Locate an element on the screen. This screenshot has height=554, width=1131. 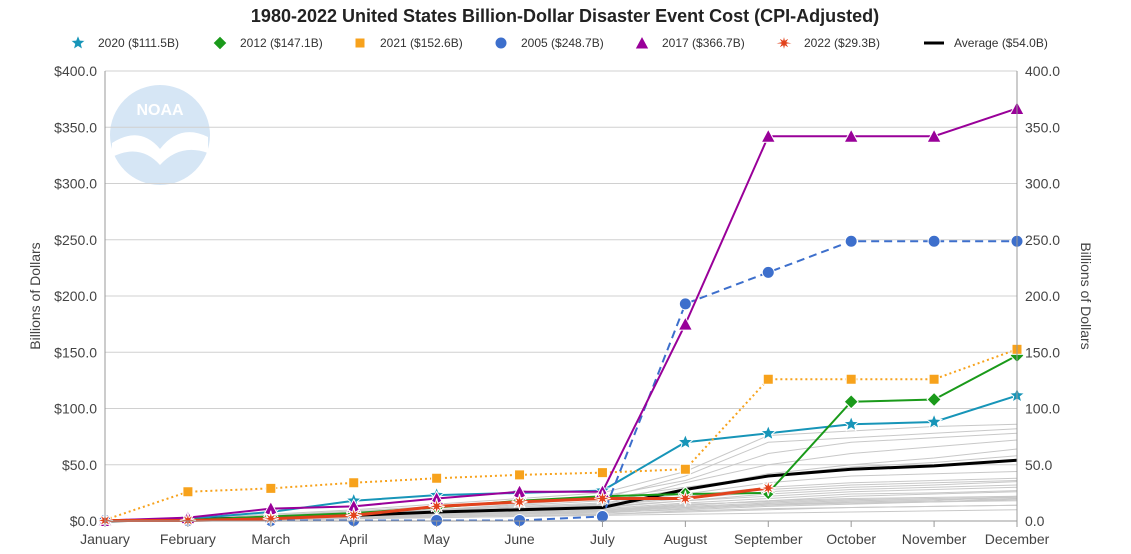
y-tick-label-right: 250.0 is located at coordinates (1042, 240).